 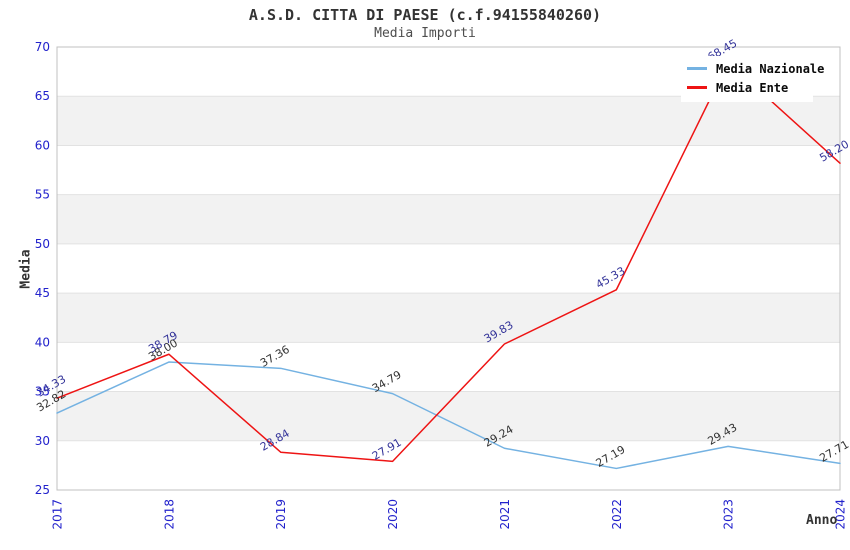 I want to click on point-value-label: 45.33, so click(x=611, y=277).